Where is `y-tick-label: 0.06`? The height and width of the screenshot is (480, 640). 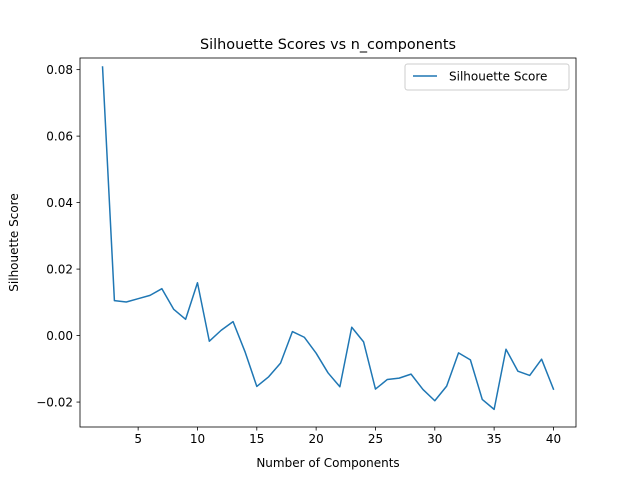
y-tick-label: 0.06 is located at coordinates (59, 137).